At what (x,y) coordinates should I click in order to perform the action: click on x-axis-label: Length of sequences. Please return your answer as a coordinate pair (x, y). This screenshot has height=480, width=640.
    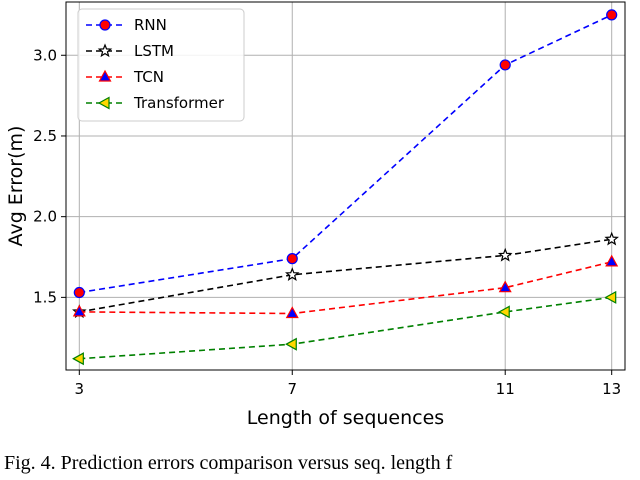
    Looking at the image, I should click on (345, 418).